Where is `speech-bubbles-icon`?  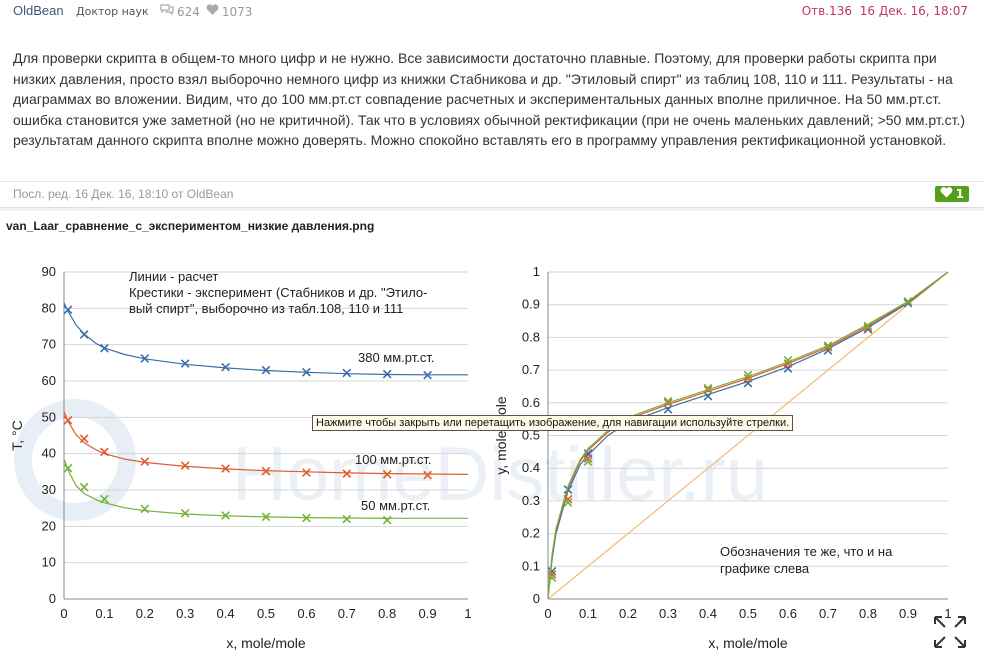
speech-bubbles-icon is located at coordinates (167, 11).